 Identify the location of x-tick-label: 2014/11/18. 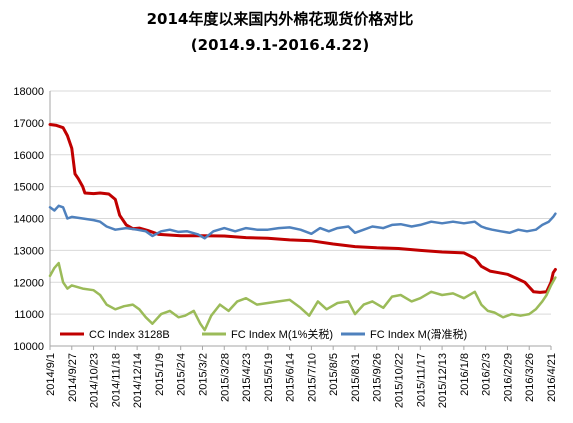
(116, 380).